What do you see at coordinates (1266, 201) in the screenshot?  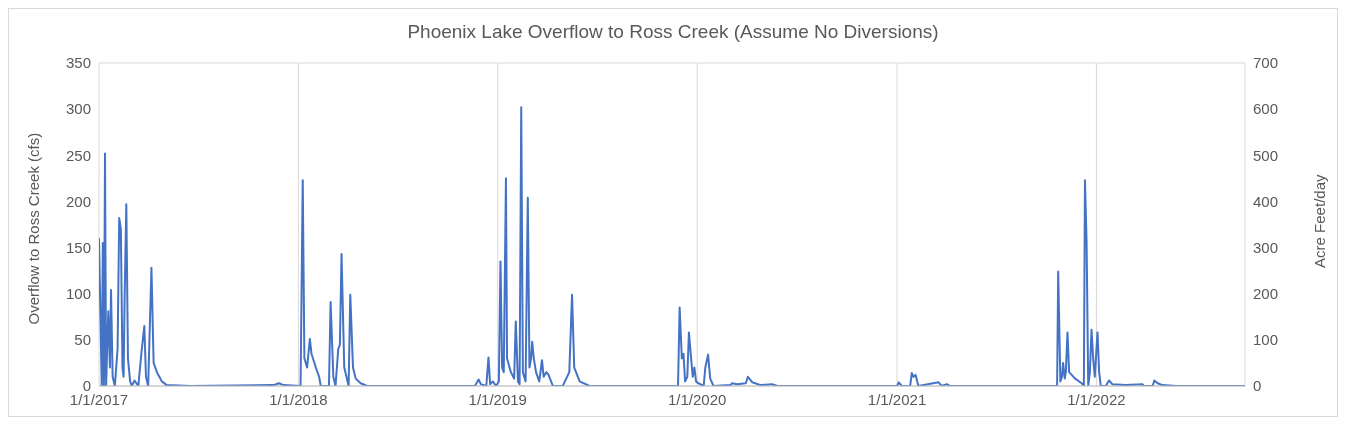 I see `y2-tick-label: 400` at bounding box center [1266, 201].